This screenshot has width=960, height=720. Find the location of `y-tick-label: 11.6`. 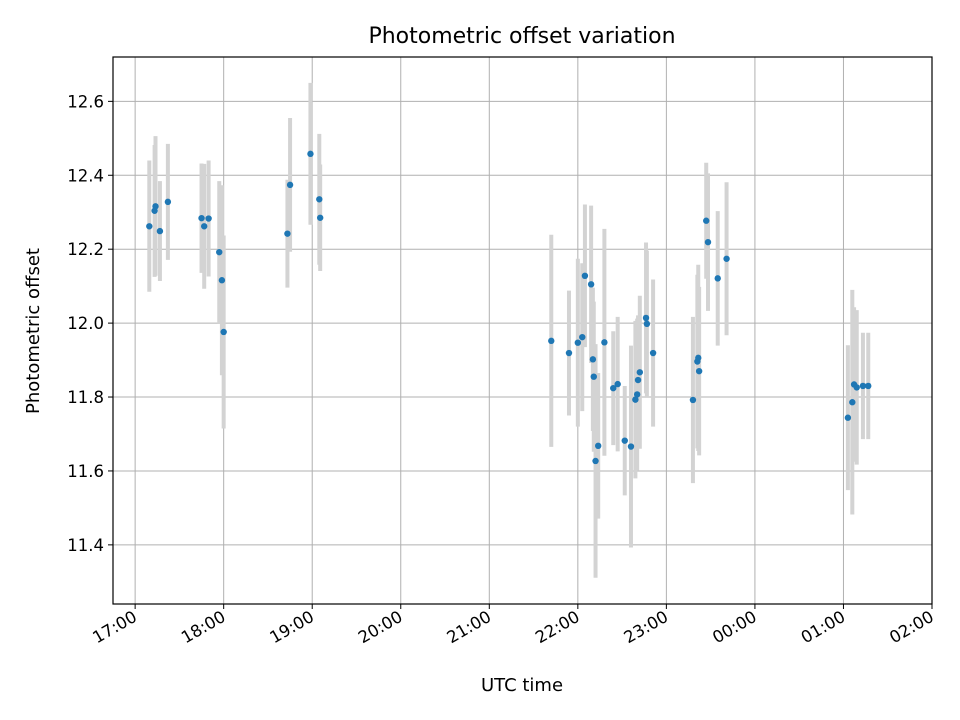

y-tick-label: 11.6 is located at coordinates (85, 471).